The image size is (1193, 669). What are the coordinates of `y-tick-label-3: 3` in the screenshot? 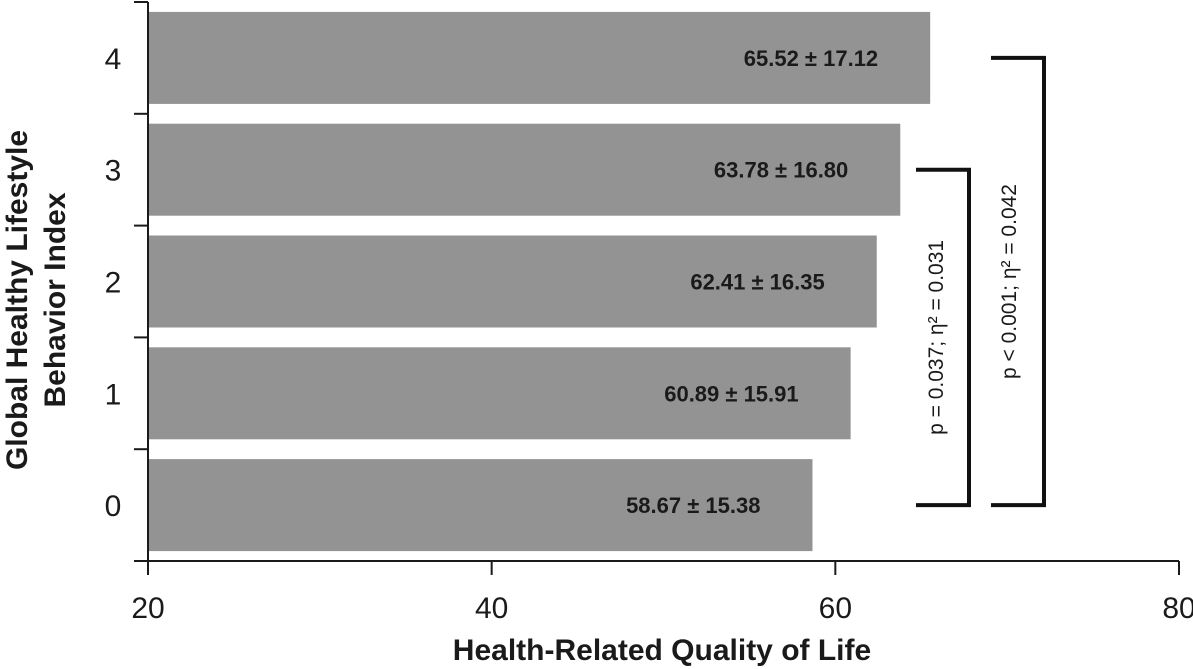 It's located at (113, 171).